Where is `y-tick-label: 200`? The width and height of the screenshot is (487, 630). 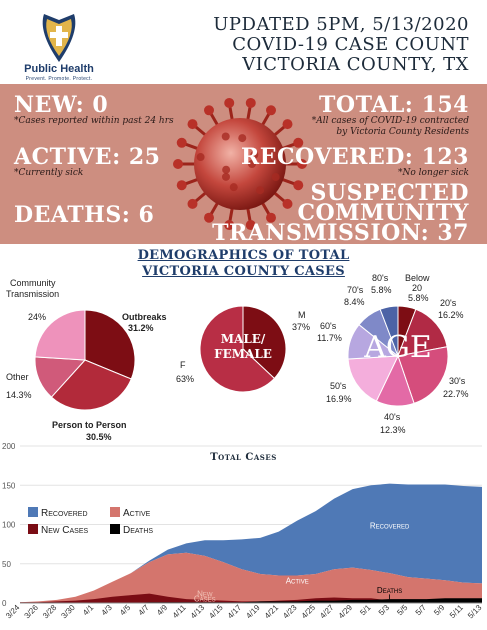
y-tick-label: 200 is located at coordinates (9, 446).